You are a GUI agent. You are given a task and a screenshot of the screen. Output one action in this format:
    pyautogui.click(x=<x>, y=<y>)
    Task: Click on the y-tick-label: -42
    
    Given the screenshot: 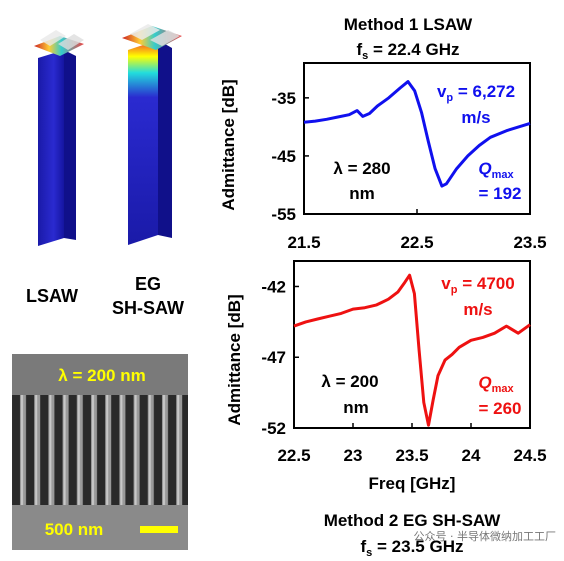 What is the action you would take?
    pyautogui.click(x=273, y=286)
    